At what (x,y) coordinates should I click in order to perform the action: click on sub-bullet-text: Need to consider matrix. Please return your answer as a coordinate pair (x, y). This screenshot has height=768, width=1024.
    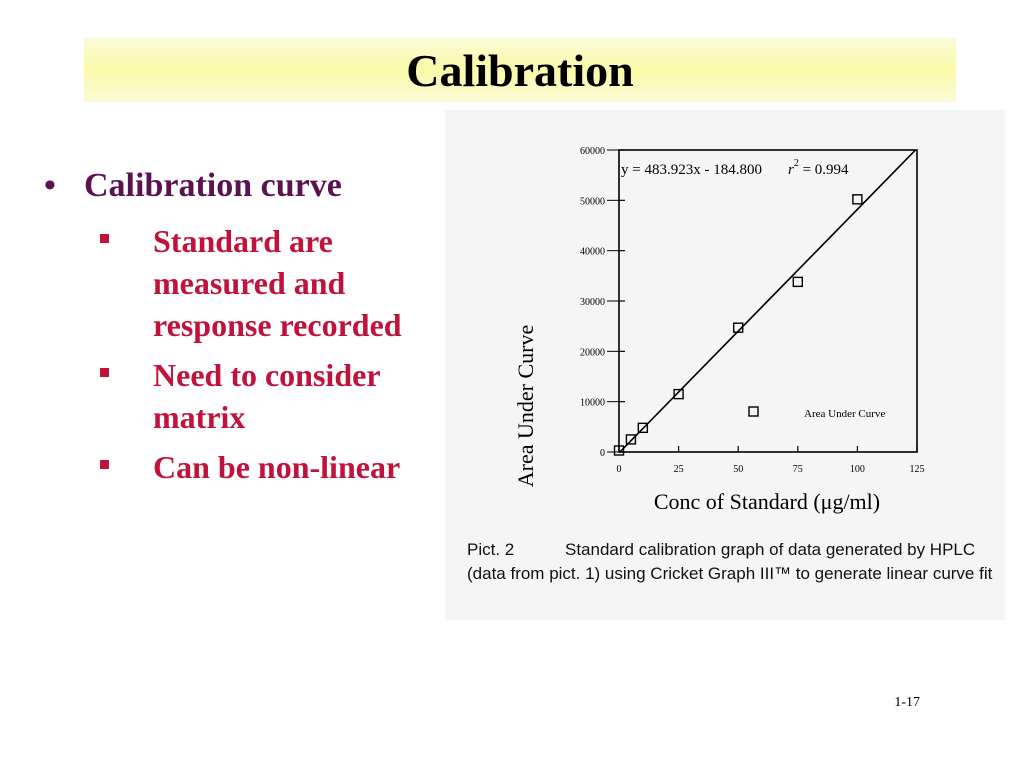
    Looking at the image, I should click on (266, 396).